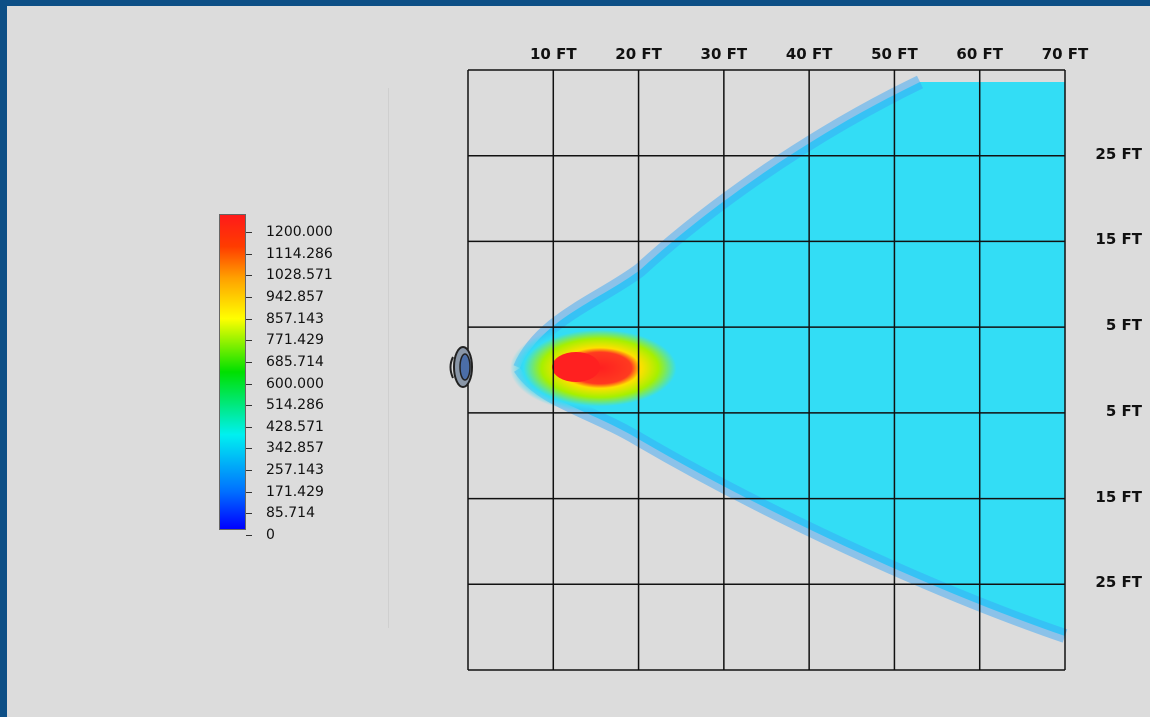 The width and height of the screenshot is (1150, 717). I want to click on scale-value-label: 428.571, so click(295, 427).